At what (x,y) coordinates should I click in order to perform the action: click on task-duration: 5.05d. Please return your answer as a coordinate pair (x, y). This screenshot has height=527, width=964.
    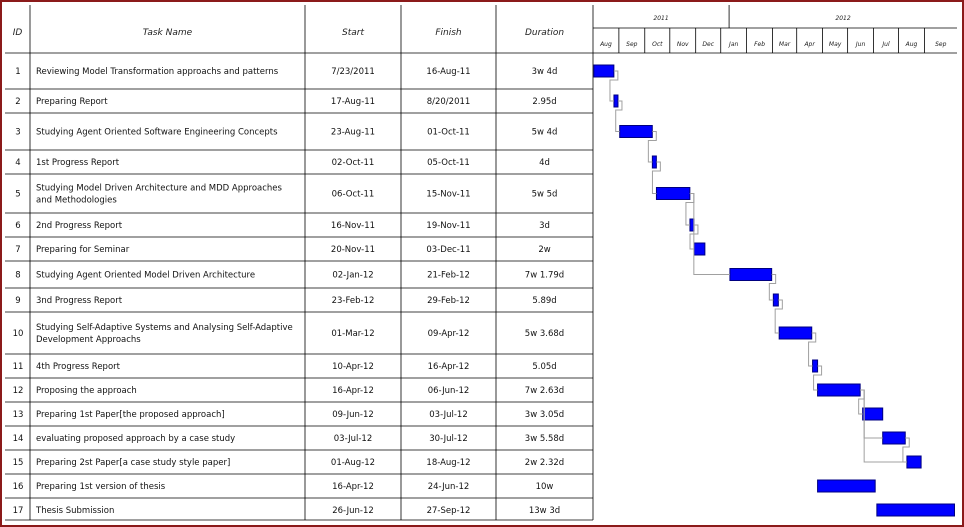
    Looking at the image, I should click on (544, 367).